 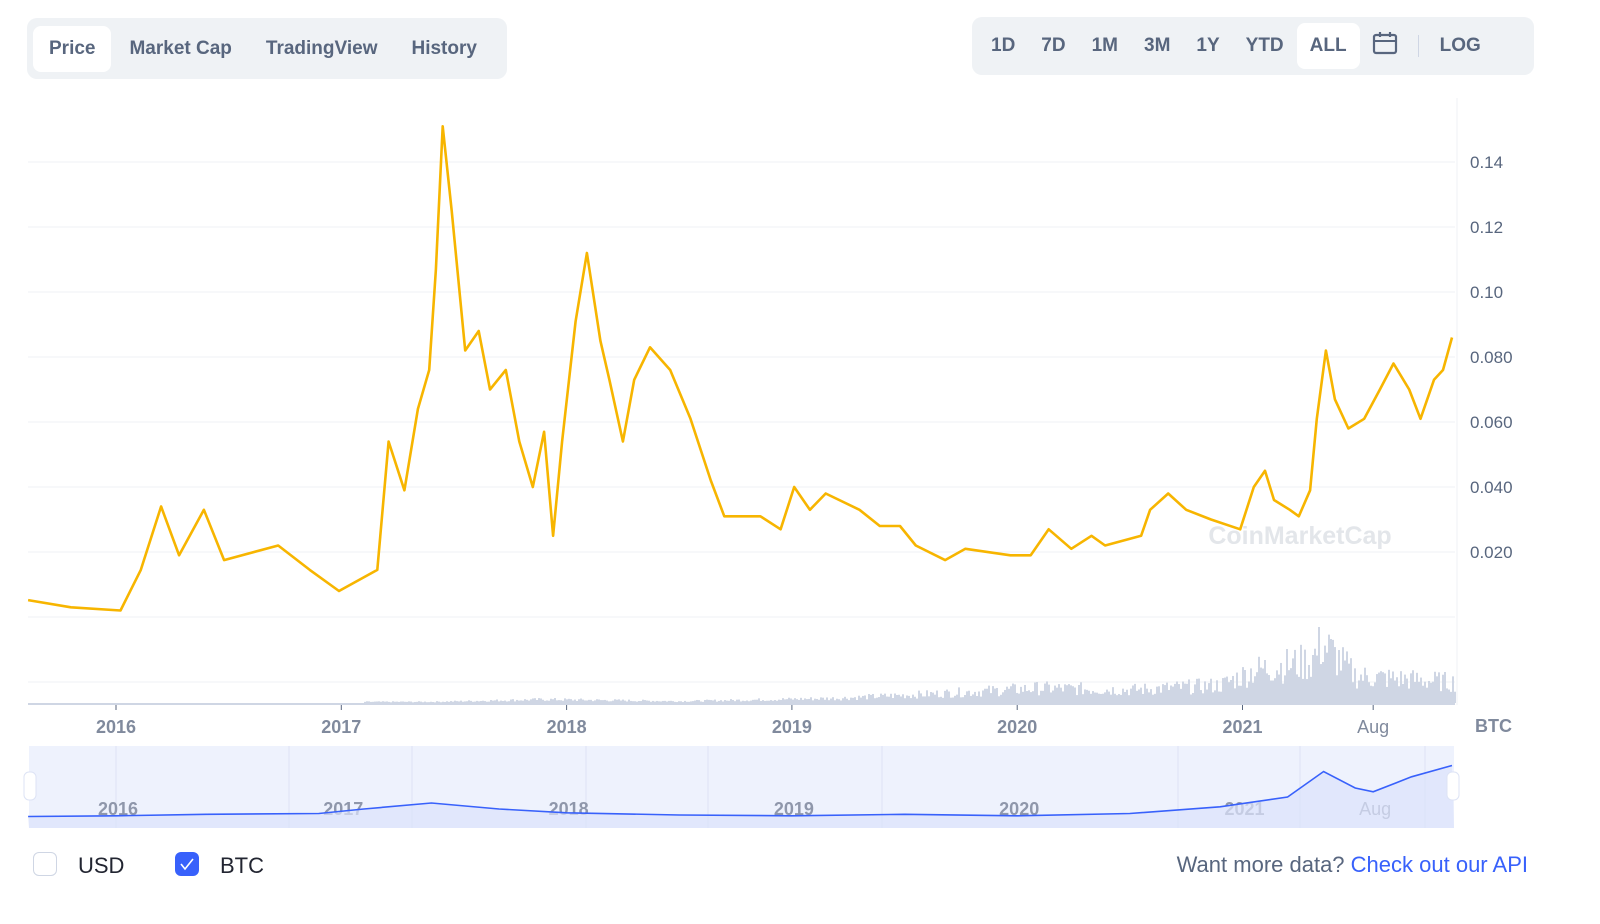 What do you see at coordinates (1208, 45) in the screenshot?
I see `range-1y: 1Y` at bounding box center [1208, 45].